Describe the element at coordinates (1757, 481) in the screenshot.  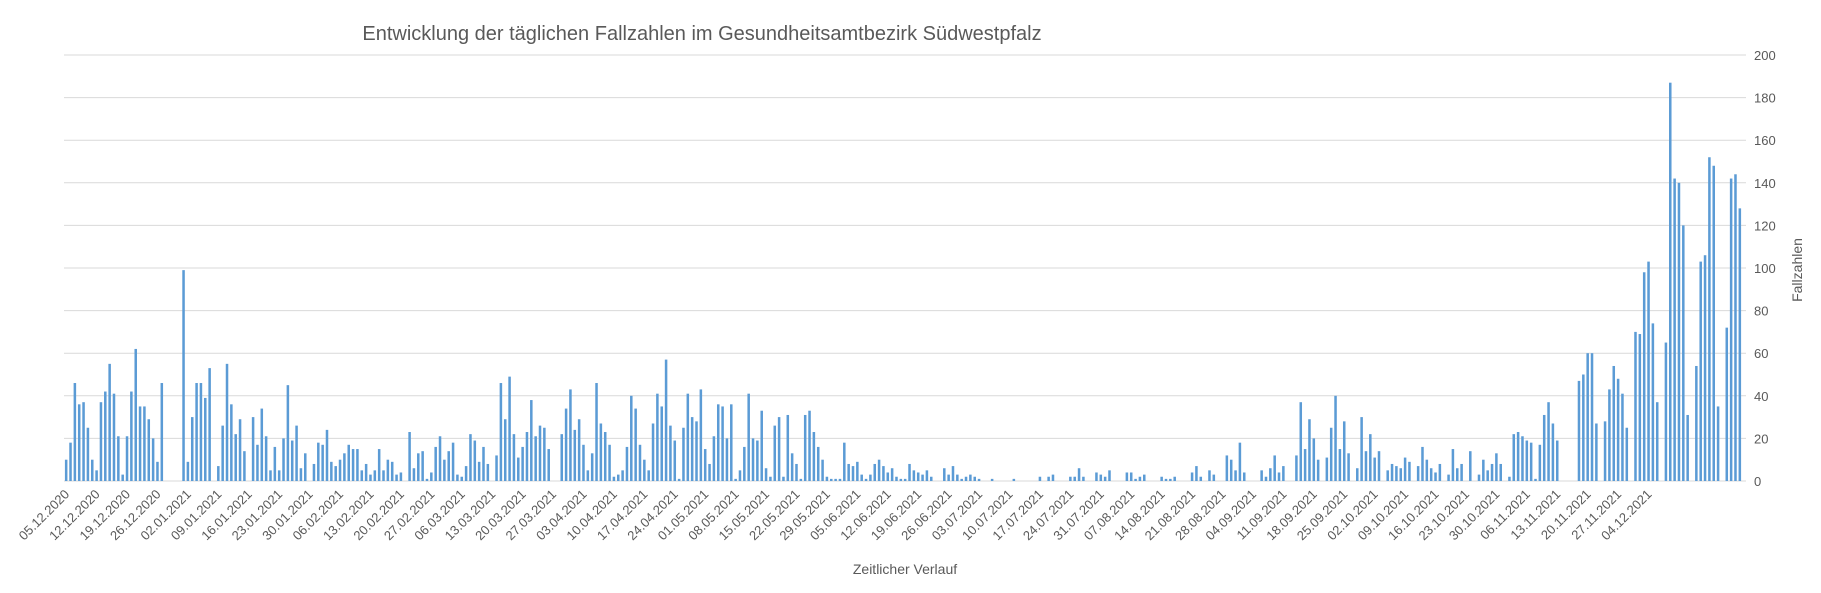
I see `y-tick-label: 0` at that location.